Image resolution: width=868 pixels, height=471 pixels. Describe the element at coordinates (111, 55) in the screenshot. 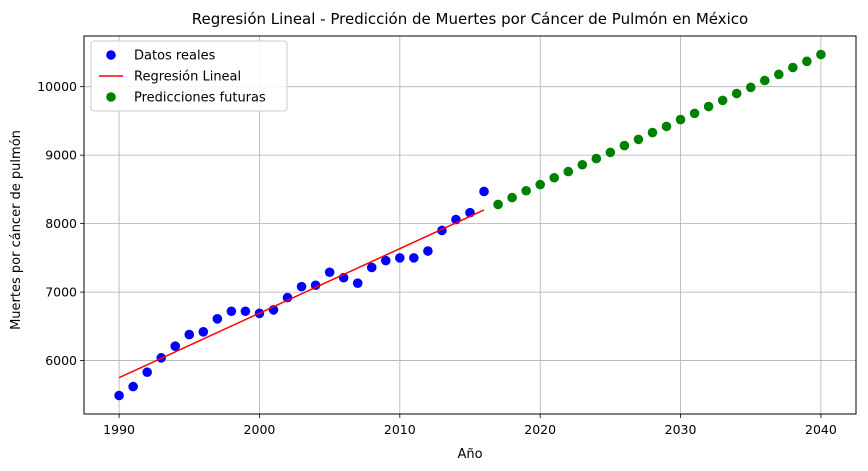

I see `legend-swatch-datos-reales` at that location.